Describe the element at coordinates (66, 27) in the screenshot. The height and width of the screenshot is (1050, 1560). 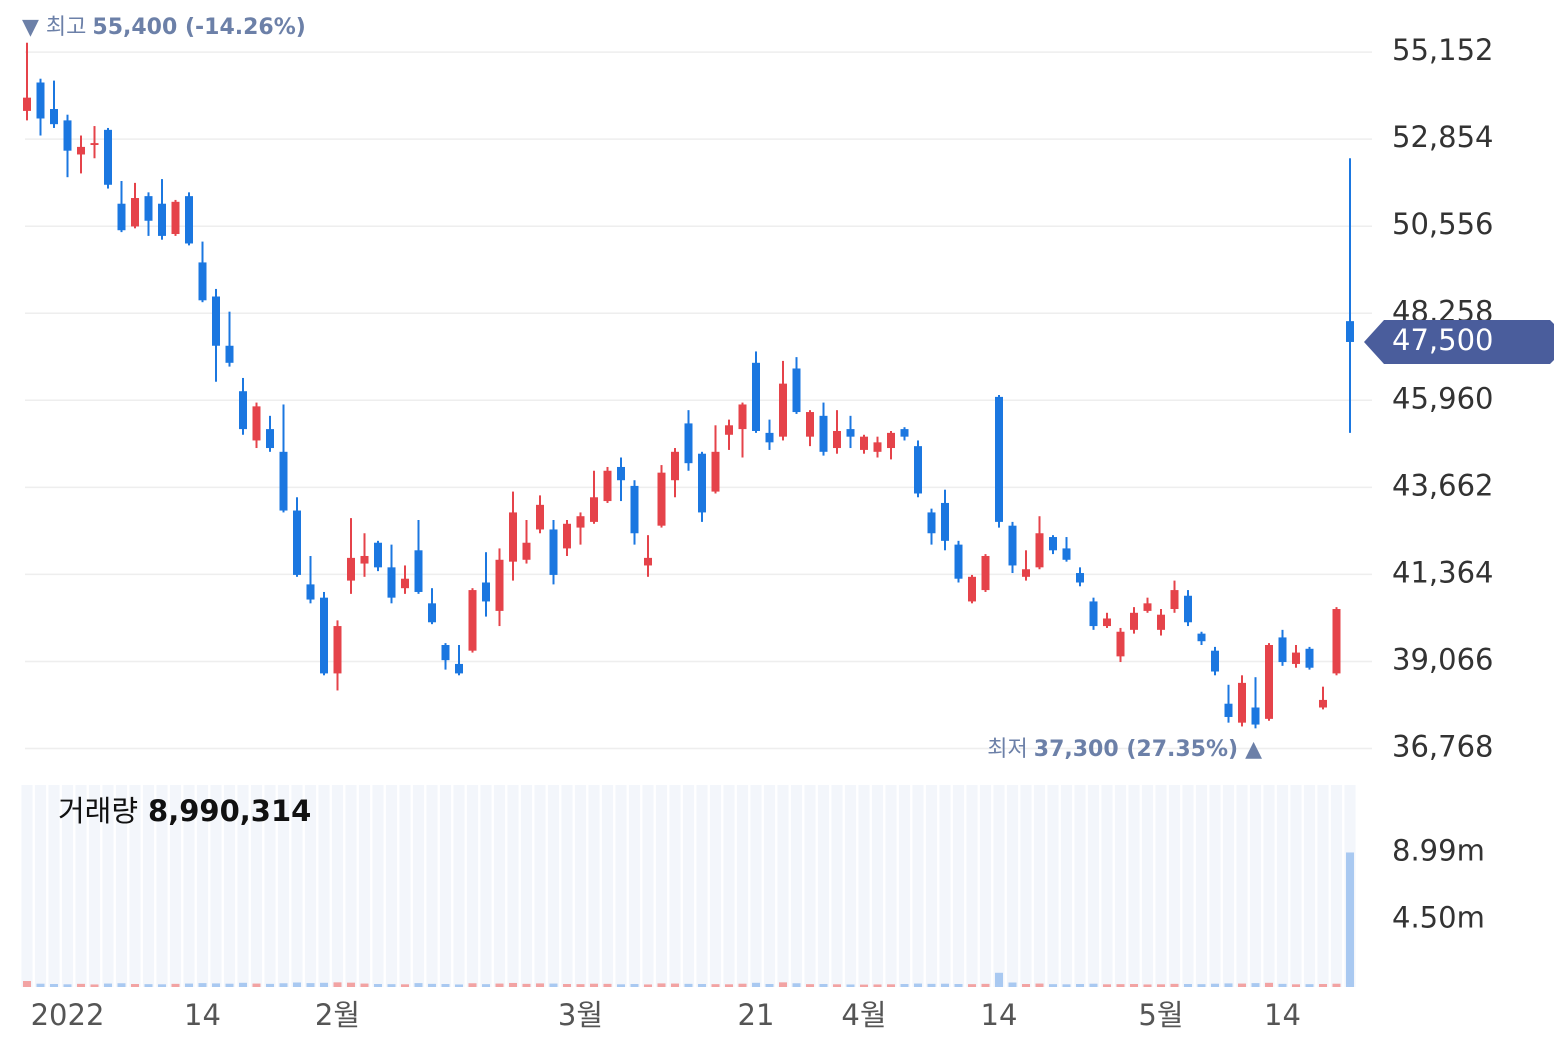
I see `high-name: 최고` at that location.